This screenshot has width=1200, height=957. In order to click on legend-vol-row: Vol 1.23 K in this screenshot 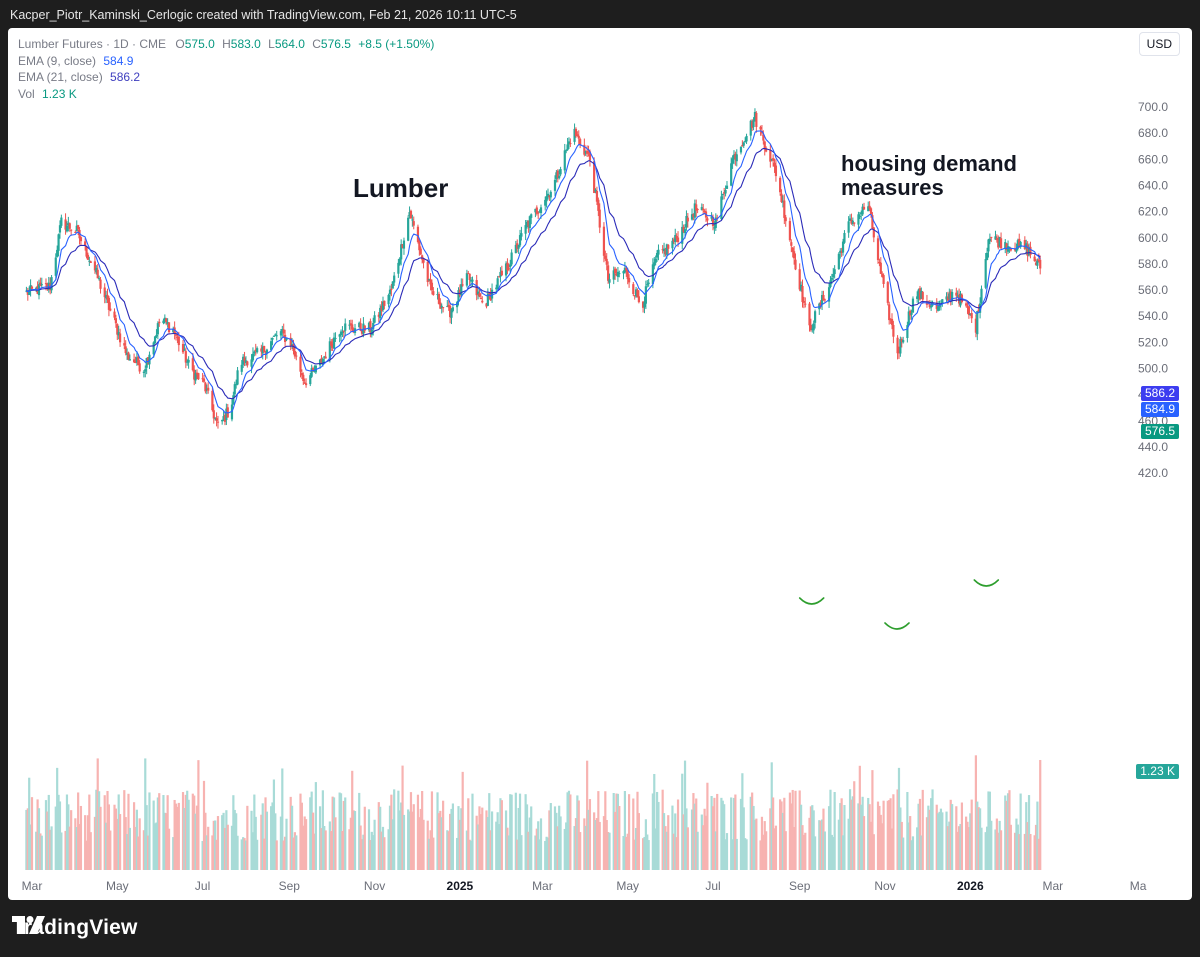, I will do `click(226, 94)`.